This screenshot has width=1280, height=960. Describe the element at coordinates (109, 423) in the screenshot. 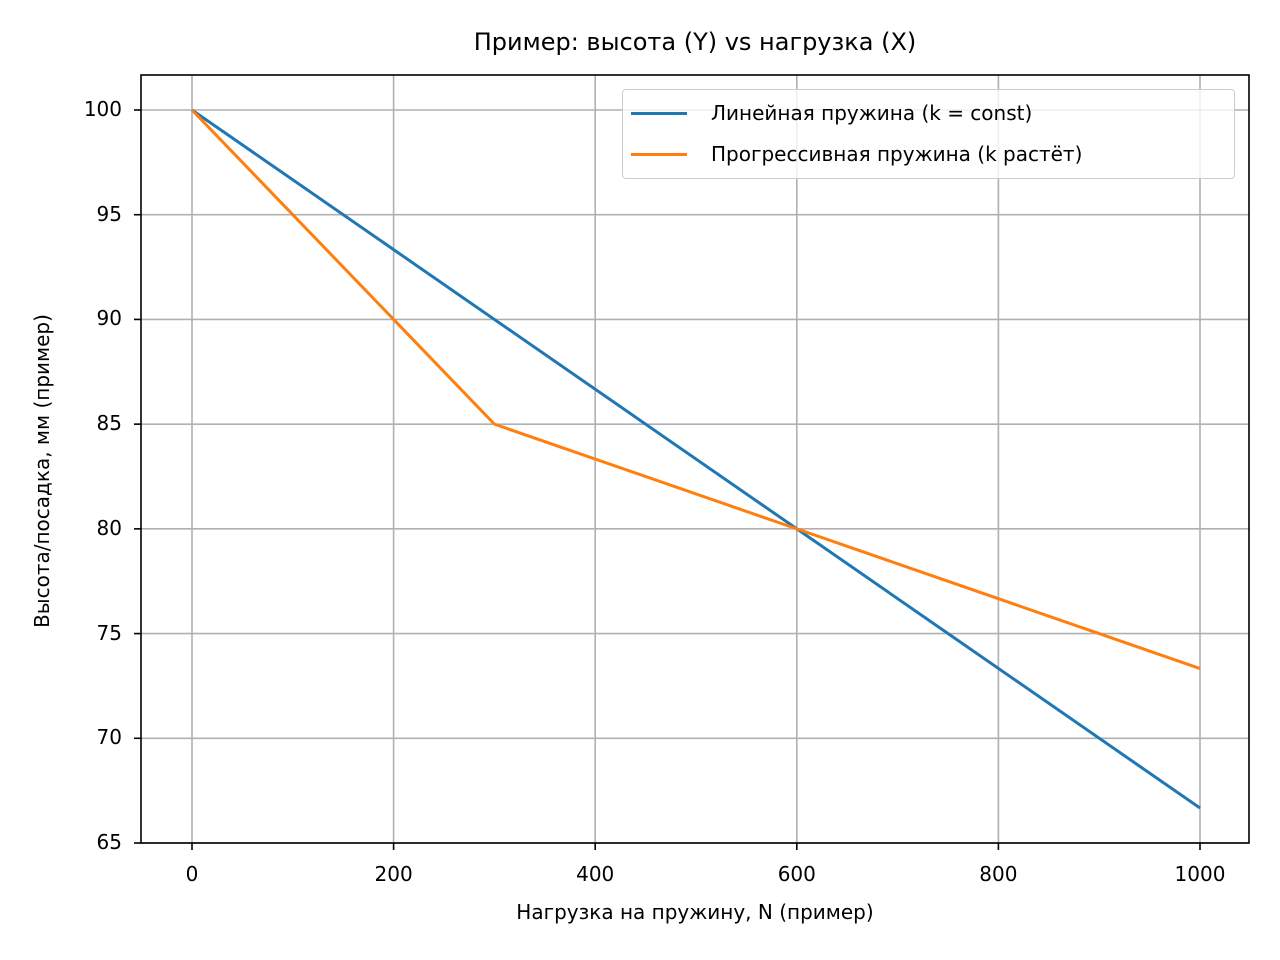

I see `y-tick-label: 85` at that location.